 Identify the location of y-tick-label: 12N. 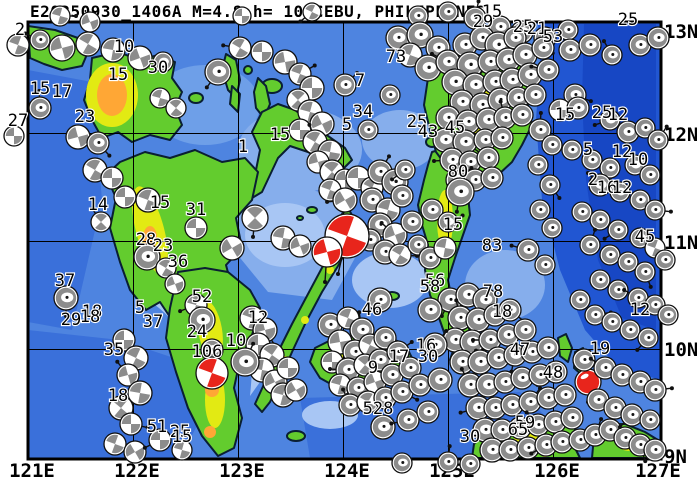
(680, 135).